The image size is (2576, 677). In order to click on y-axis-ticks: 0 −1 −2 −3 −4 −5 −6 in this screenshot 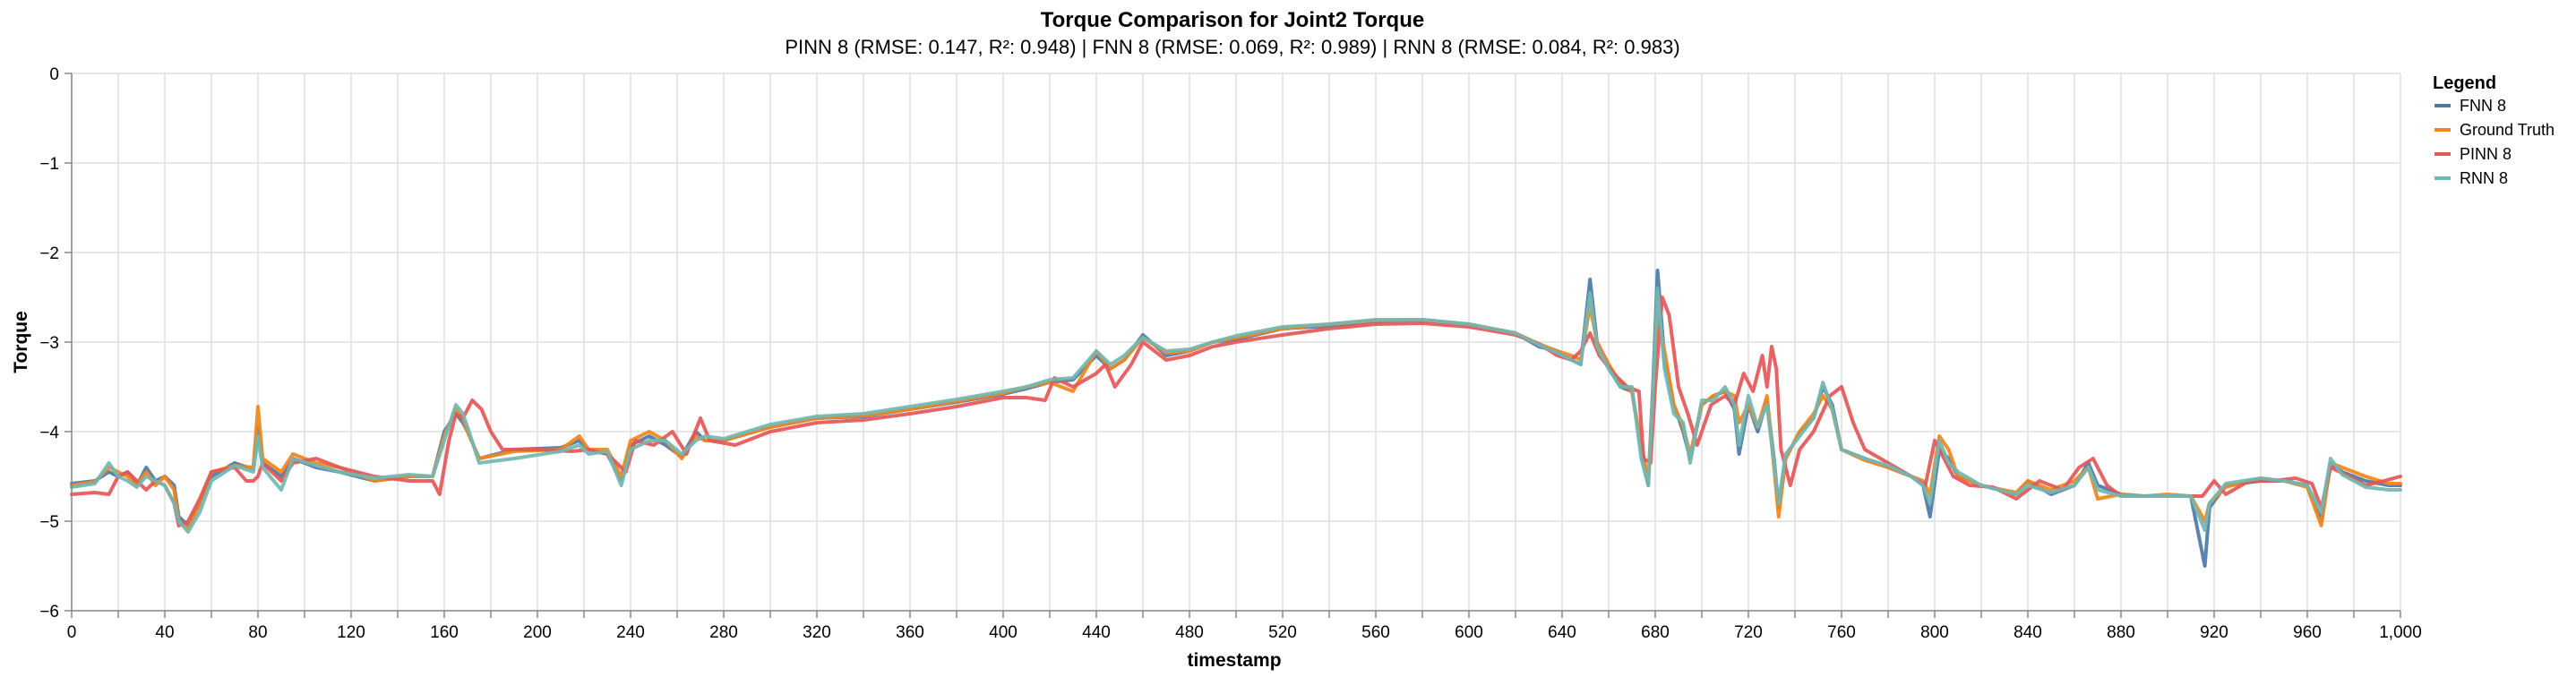, I will do `click(55, 343)`.